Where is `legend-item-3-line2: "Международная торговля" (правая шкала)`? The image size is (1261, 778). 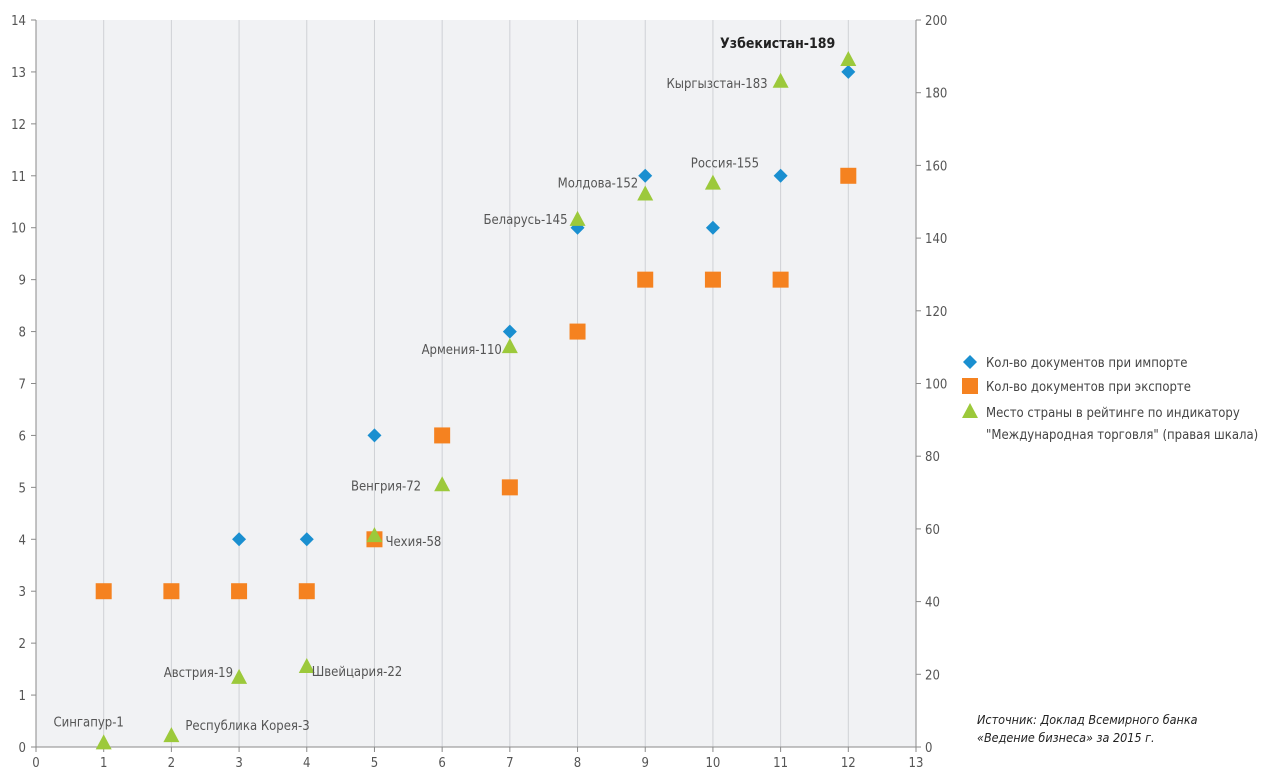 legend-item-3-line2: "Международная торговля" (правая шкала) is located at coordinates (1122, 435).